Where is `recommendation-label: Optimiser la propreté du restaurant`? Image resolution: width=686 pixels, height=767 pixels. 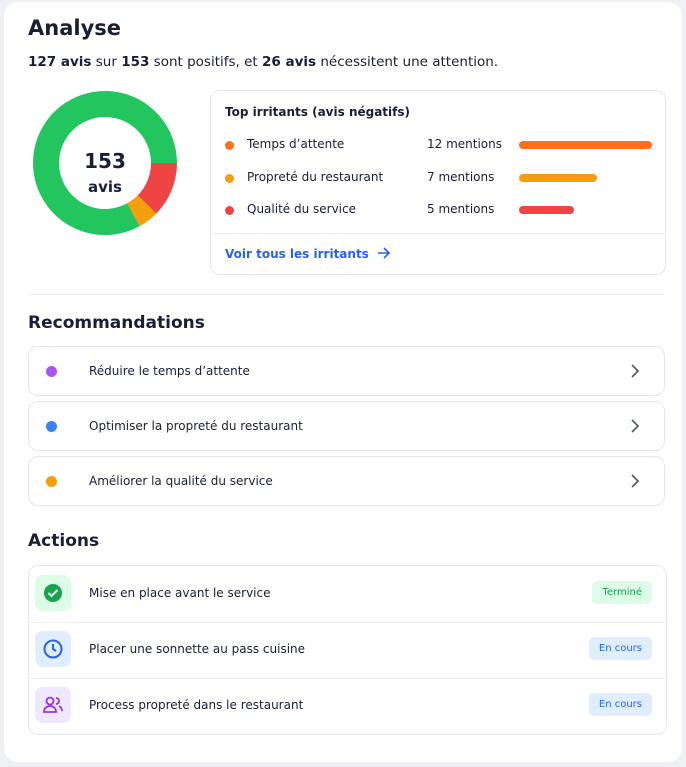 recommendation-label: Optimiser la propreté du restaurant is located at coordinates (196, 426).